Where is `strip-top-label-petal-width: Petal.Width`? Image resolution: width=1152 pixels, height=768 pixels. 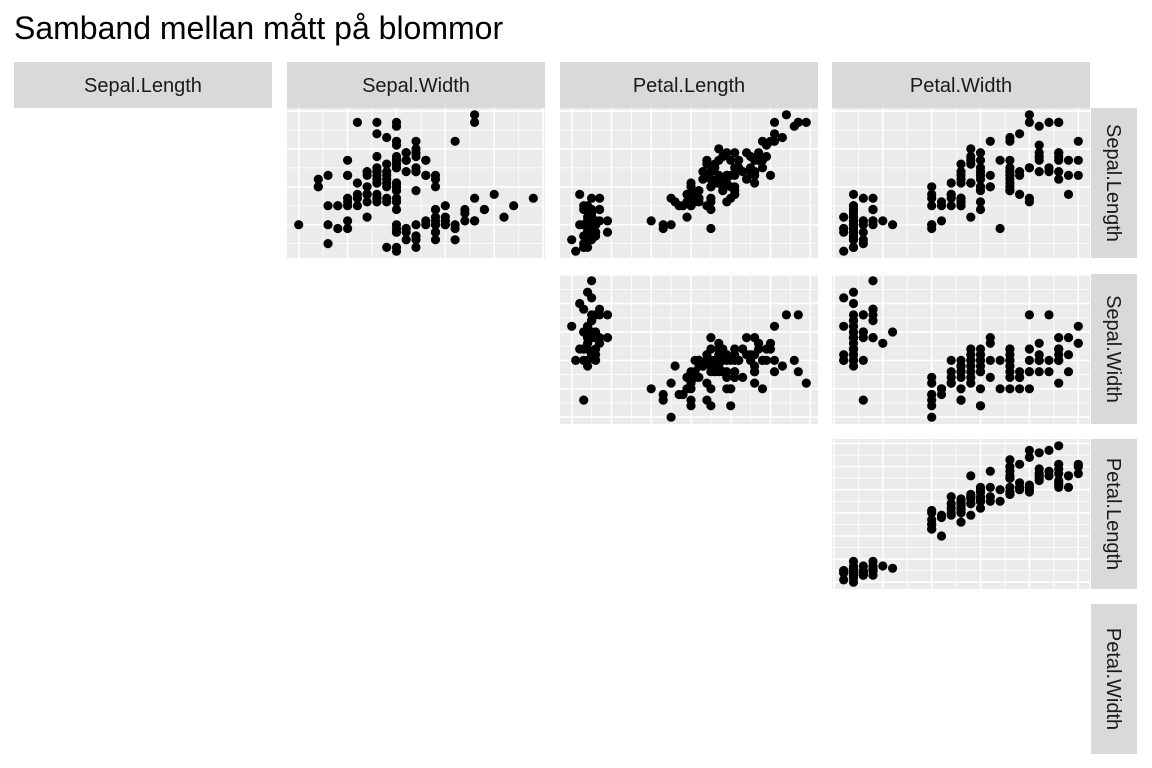 strip-top-label-petal-width: Petal.Width is located at coordinates (961, 86).